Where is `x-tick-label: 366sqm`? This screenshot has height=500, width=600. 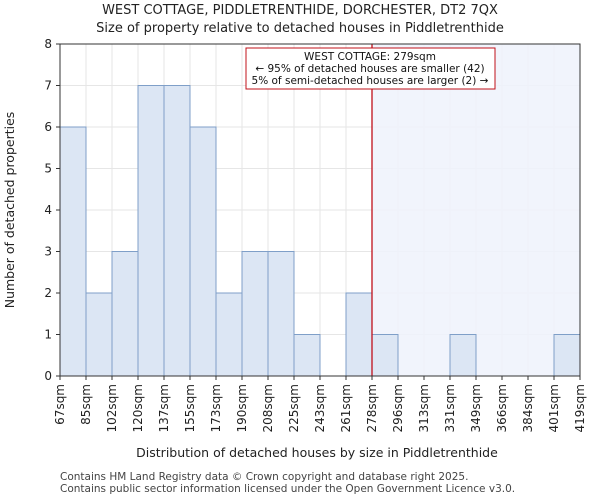 x-tick-label: 366sqm is located at coordinates (502, 408).